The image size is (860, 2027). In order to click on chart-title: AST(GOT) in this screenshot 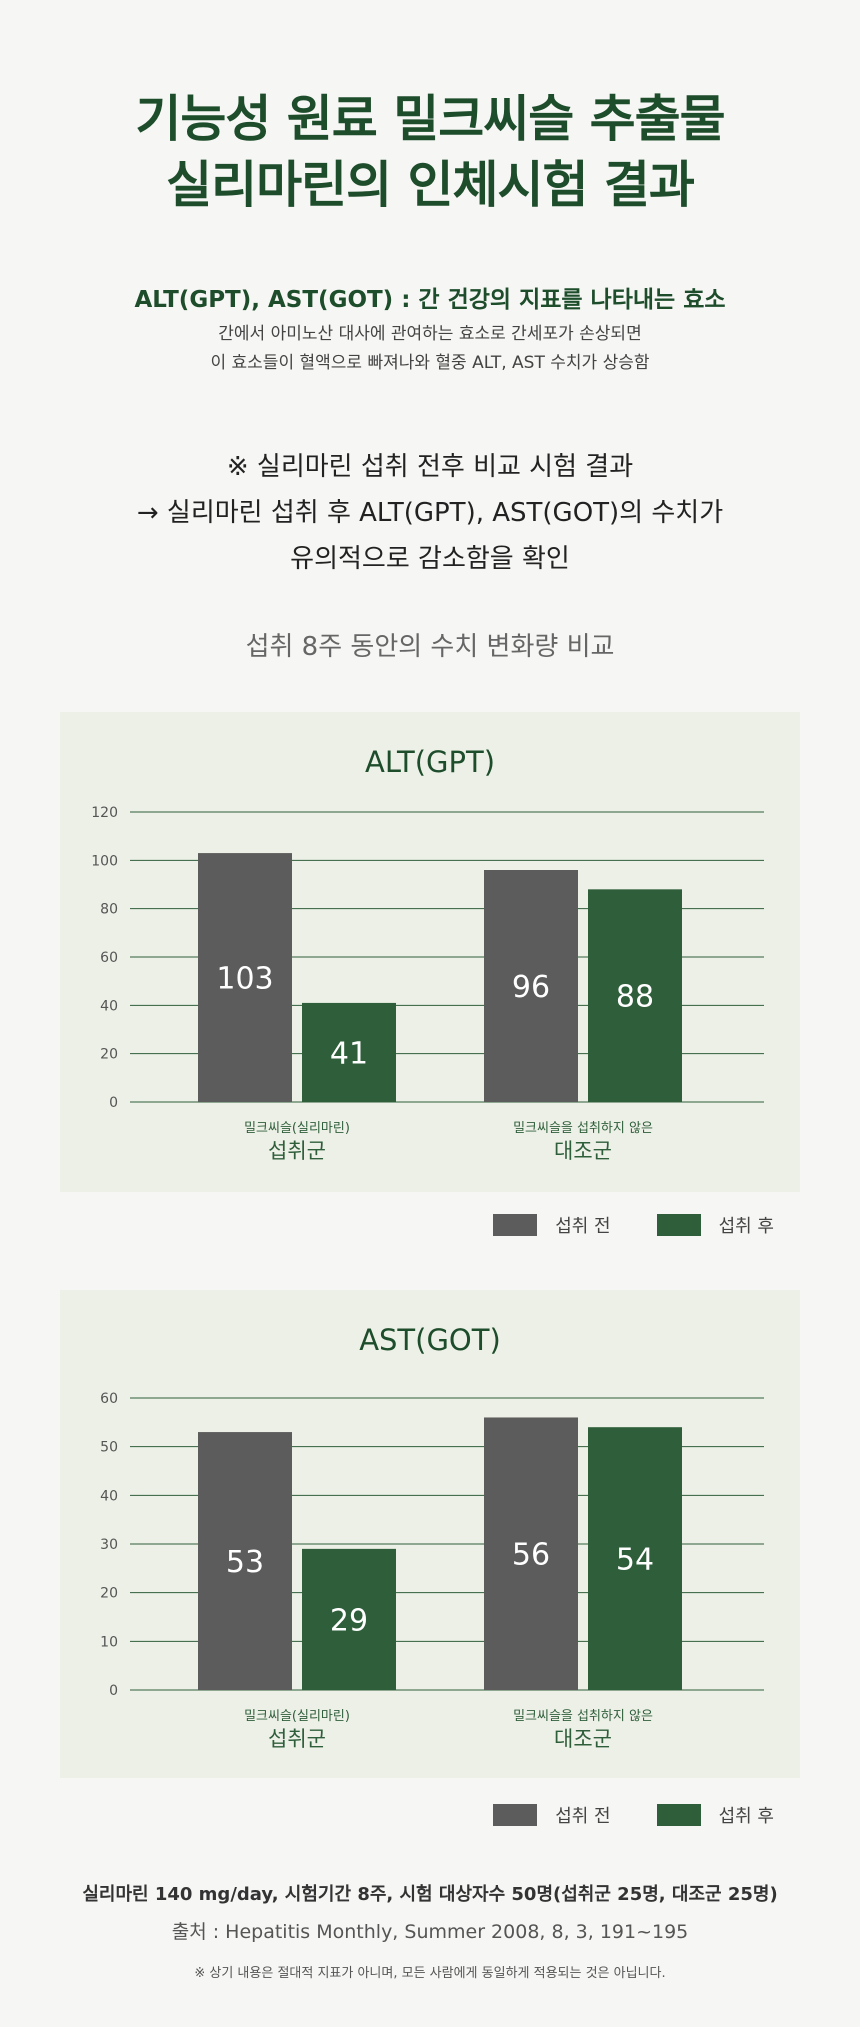, I will do `click(430, 1340)`.